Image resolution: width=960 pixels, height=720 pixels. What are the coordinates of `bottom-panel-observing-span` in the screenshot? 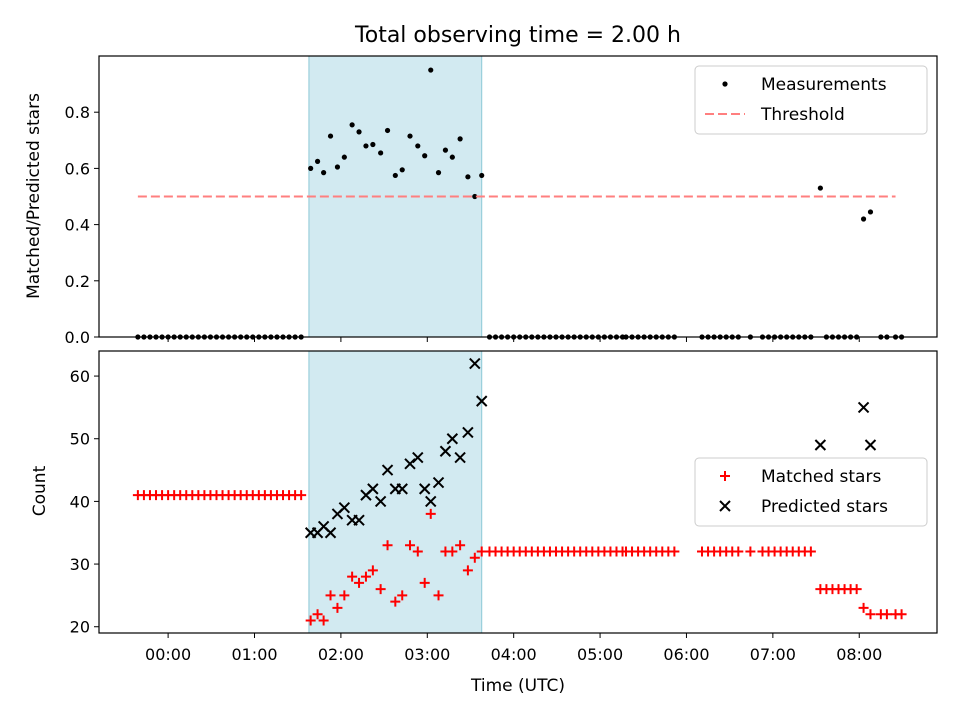 It's located at (395, 492).